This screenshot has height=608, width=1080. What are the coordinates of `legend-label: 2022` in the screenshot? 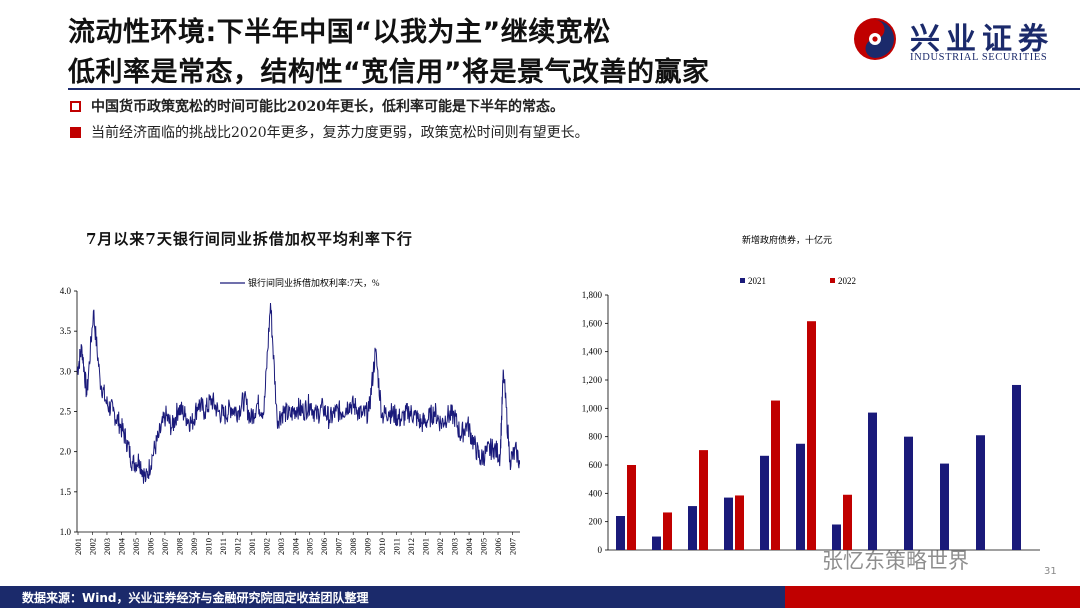 It's located at (847, 281).